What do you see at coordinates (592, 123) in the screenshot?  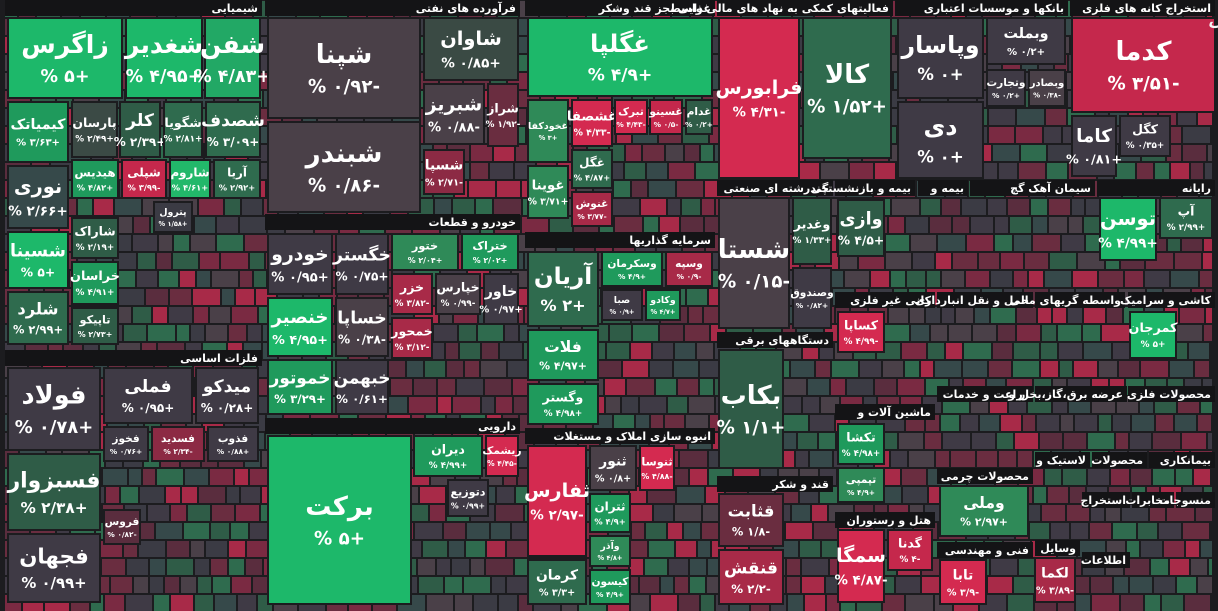 I see `stock-tile: غشصفا -۴/۳۳ %` at bounding box center [592, 123].